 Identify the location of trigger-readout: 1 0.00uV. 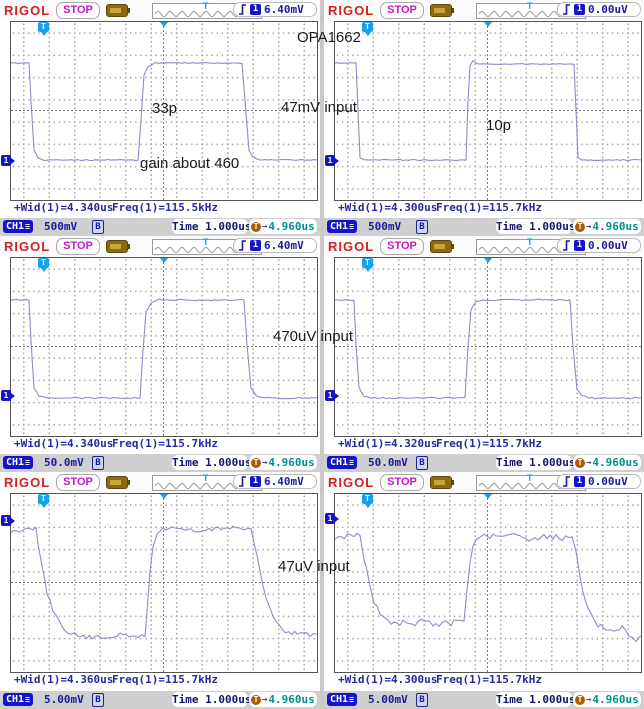
(599, 481).